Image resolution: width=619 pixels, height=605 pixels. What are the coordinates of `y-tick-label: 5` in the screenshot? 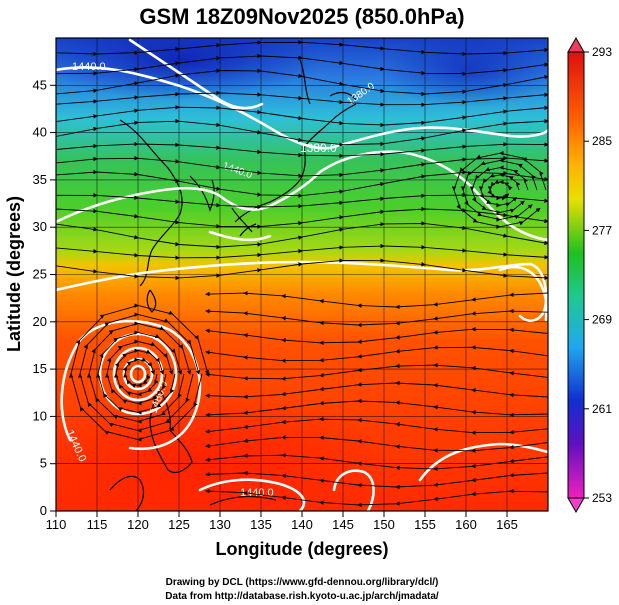 It's located at (43, 463).